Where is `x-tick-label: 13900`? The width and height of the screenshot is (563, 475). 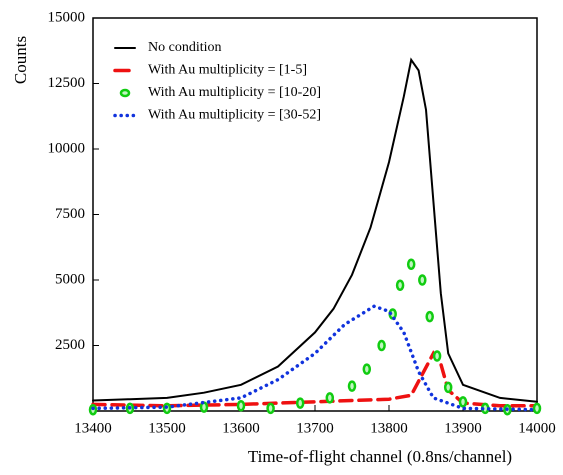 x-tick-label: 13900 is located at coordinates (463, 428).